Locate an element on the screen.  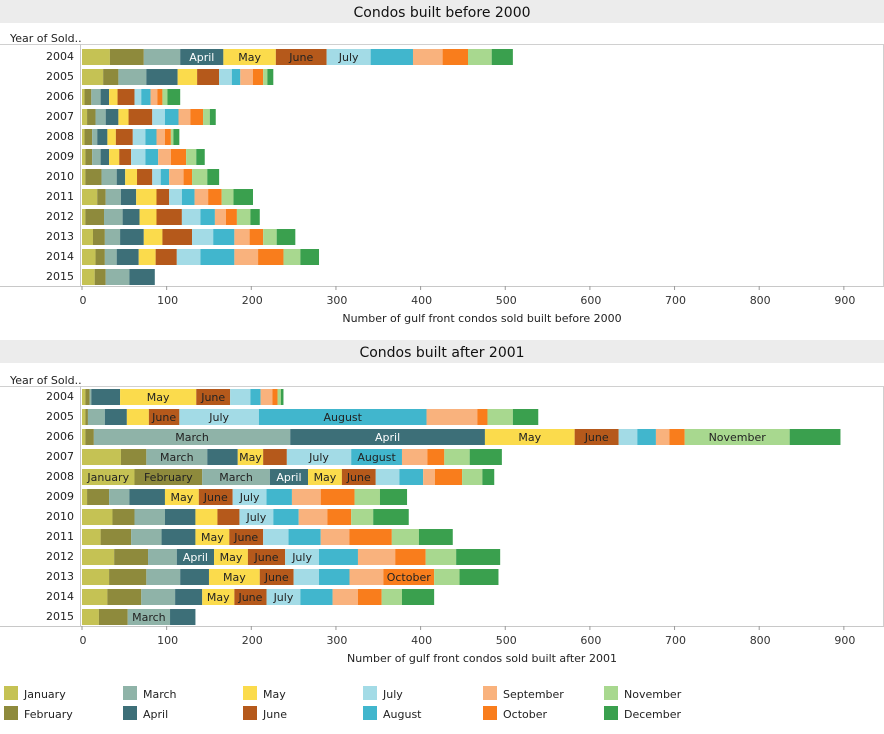
x-tick-label: 800 is located at coordinates (760, 640).